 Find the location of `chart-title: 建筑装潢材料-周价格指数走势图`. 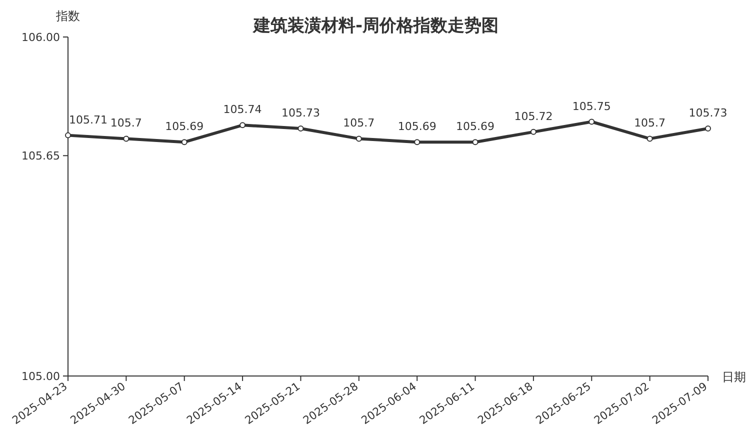

chart-title: 建筑装潢材料-周价格指数走势图 is located at coordinates (375, 26).